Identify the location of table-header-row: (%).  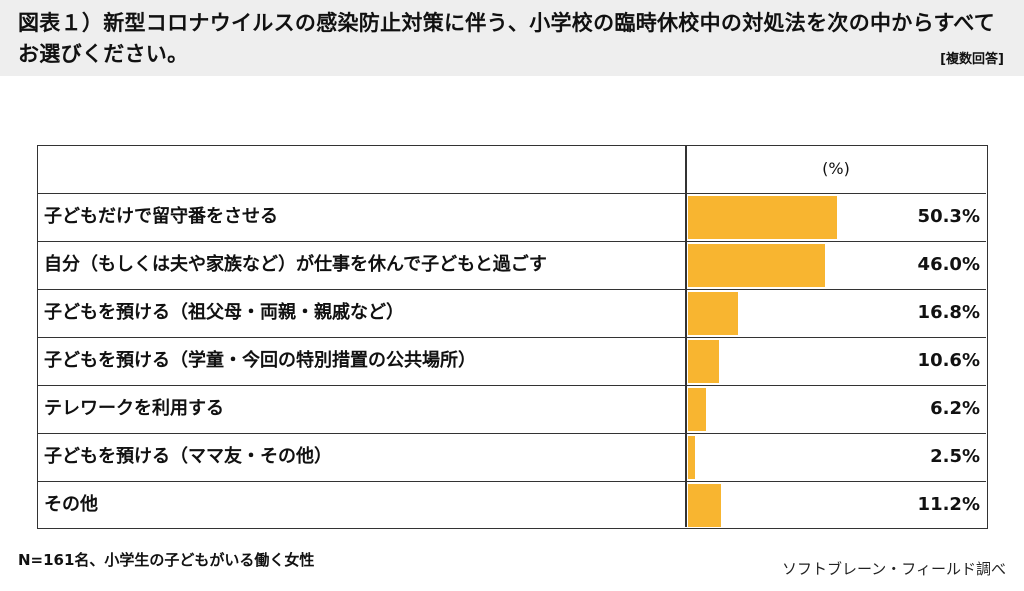
(512, 170).